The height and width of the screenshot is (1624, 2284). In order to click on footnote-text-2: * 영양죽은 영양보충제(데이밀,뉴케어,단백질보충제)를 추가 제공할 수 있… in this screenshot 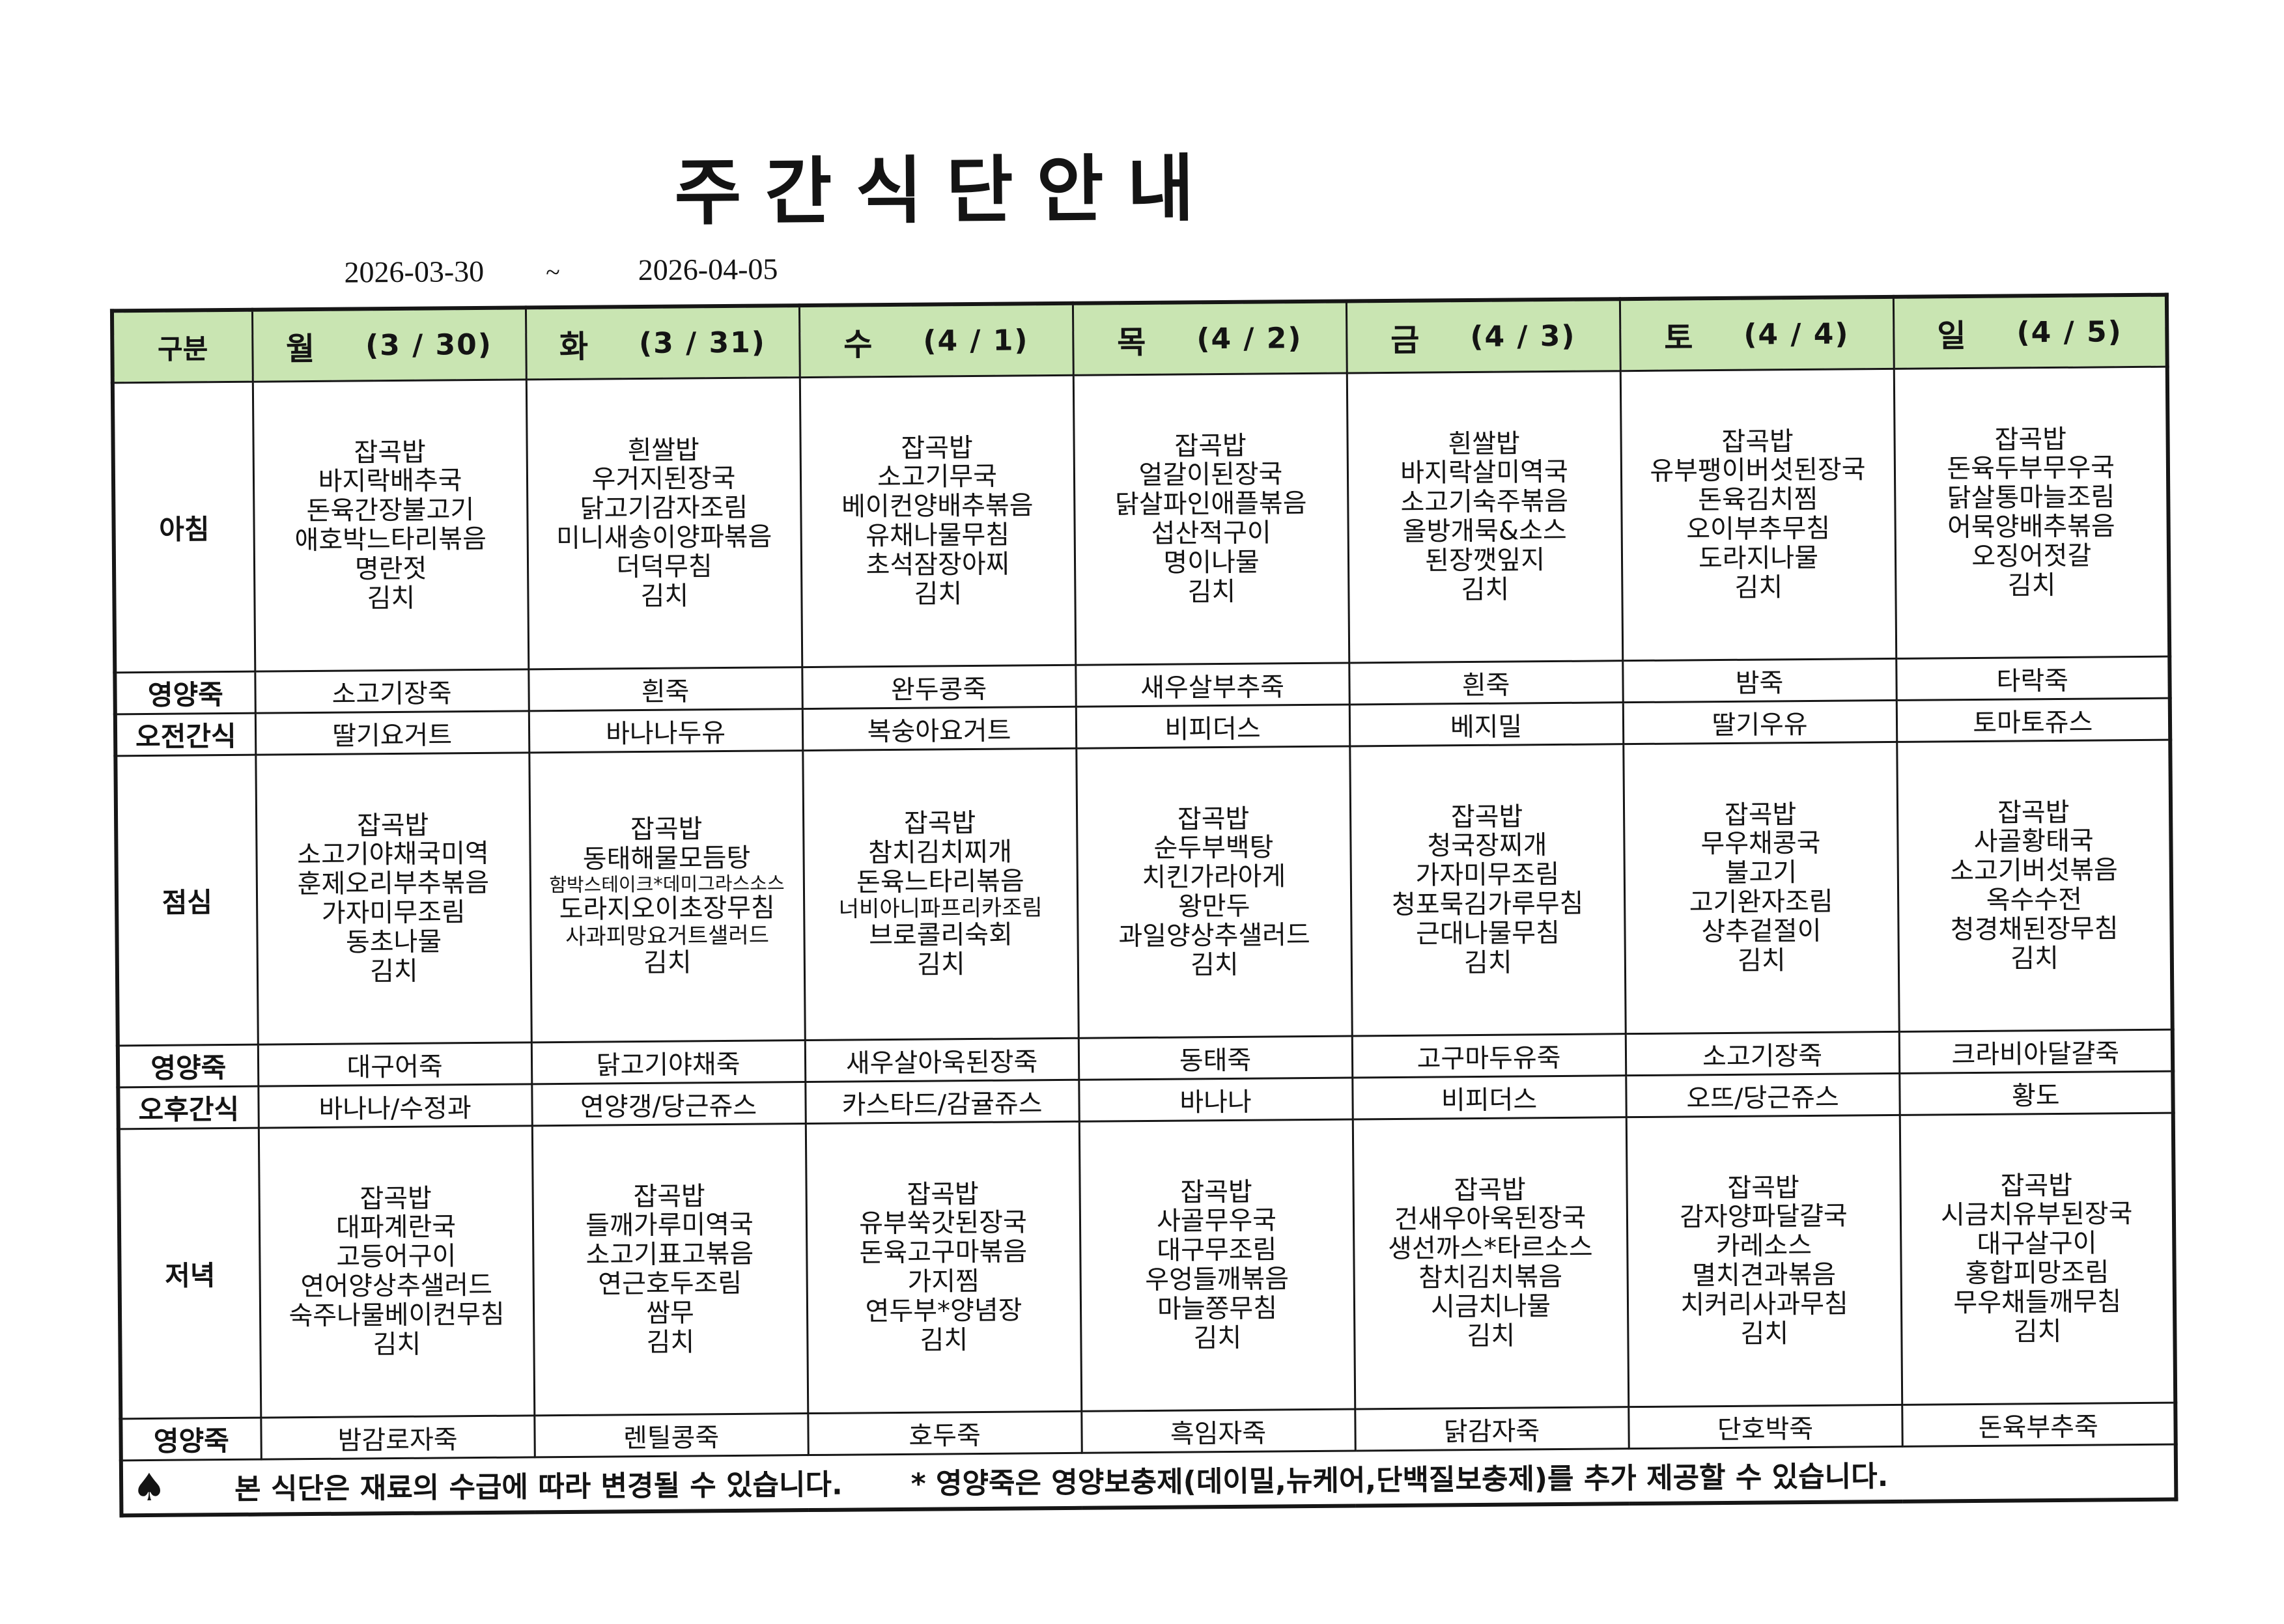, I will do `click(1399, 1478)`.